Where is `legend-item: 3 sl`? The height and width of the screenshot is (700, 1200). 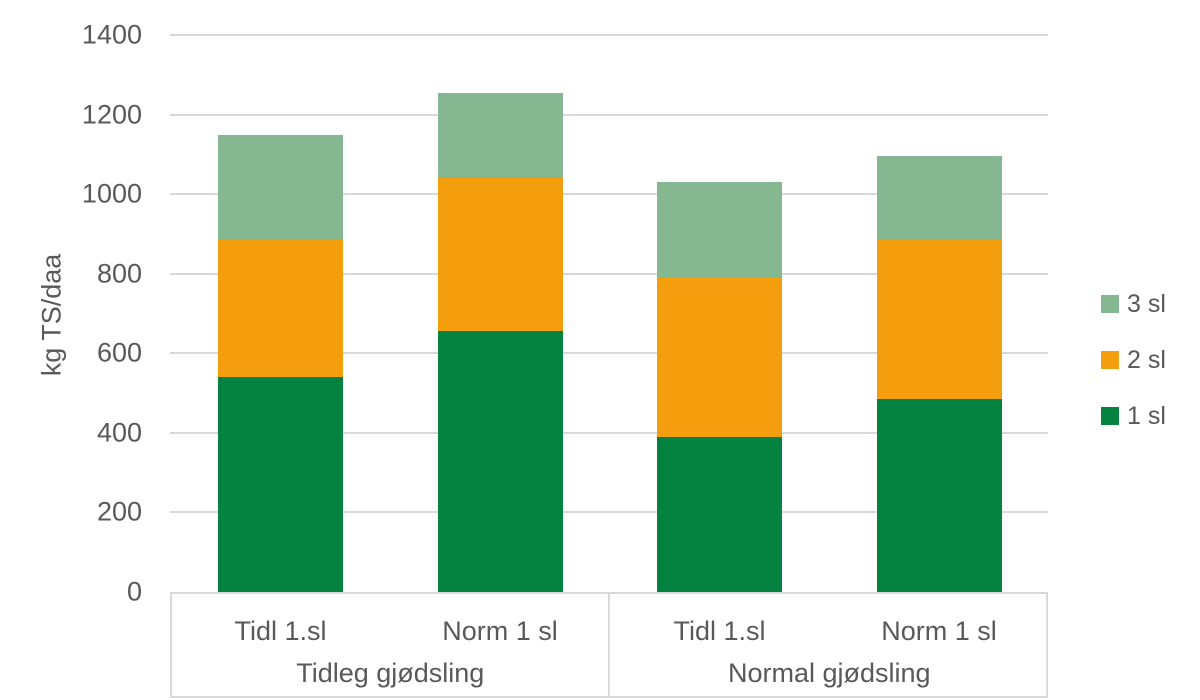 legend-item: 3 sl is located at coordinates (1133, 304).